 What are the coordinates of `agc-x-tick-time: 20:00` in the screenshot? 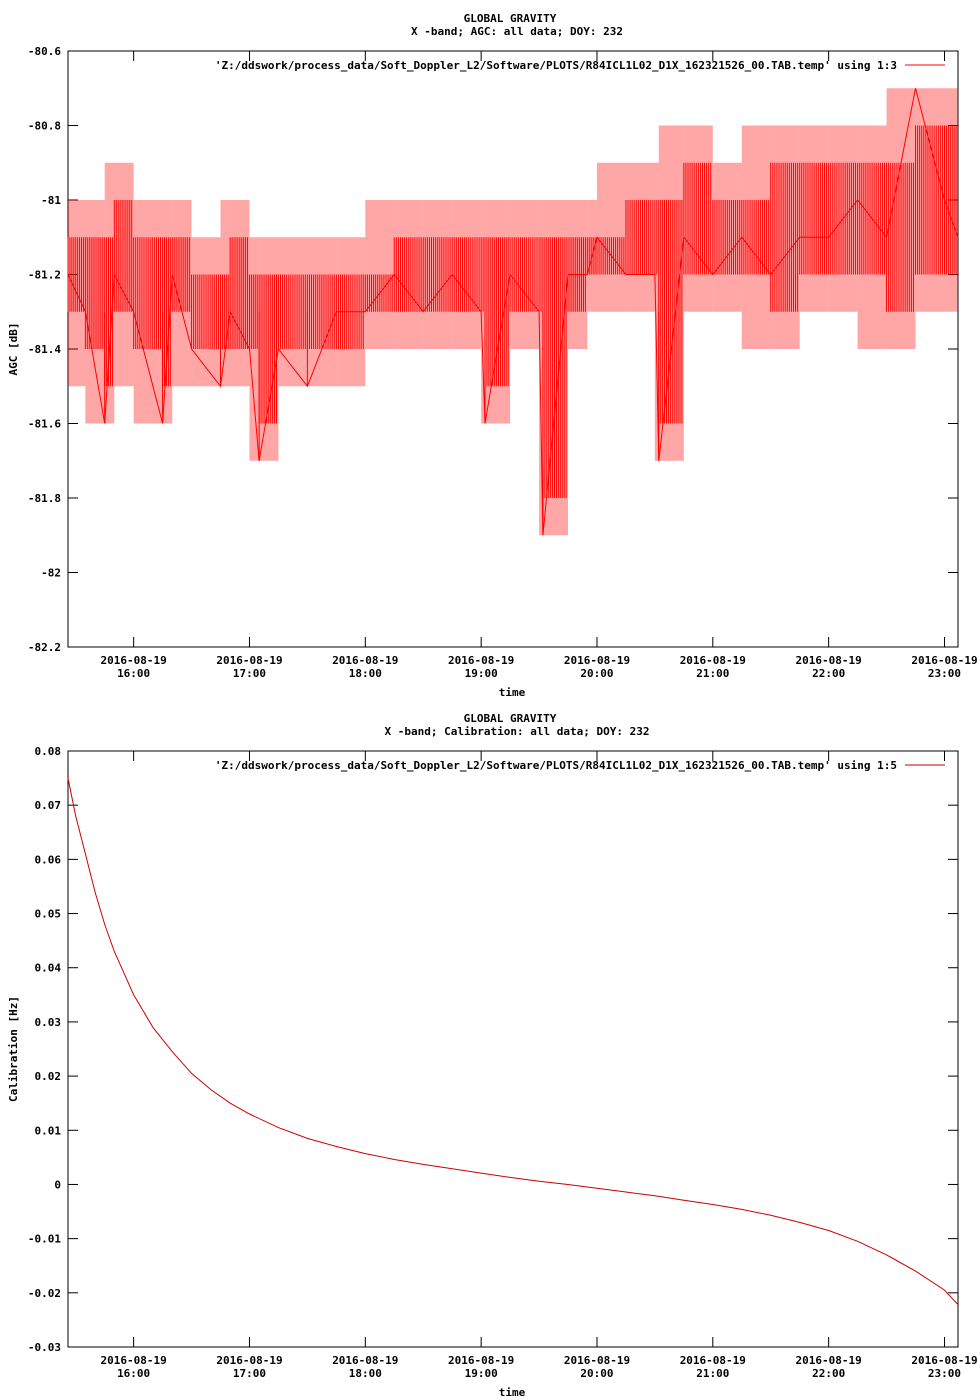 It's located at (596, 673).